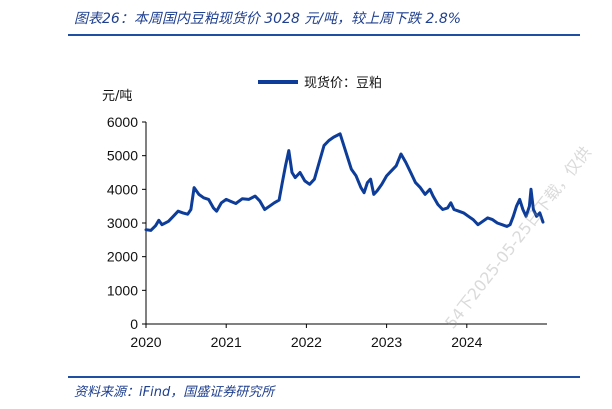 This screenshot has width=612, height=409. What do you see at coordinates (122, 122) in the screenshot?
I see `y-tick-label: 6000` at bounding box center [122, 122].